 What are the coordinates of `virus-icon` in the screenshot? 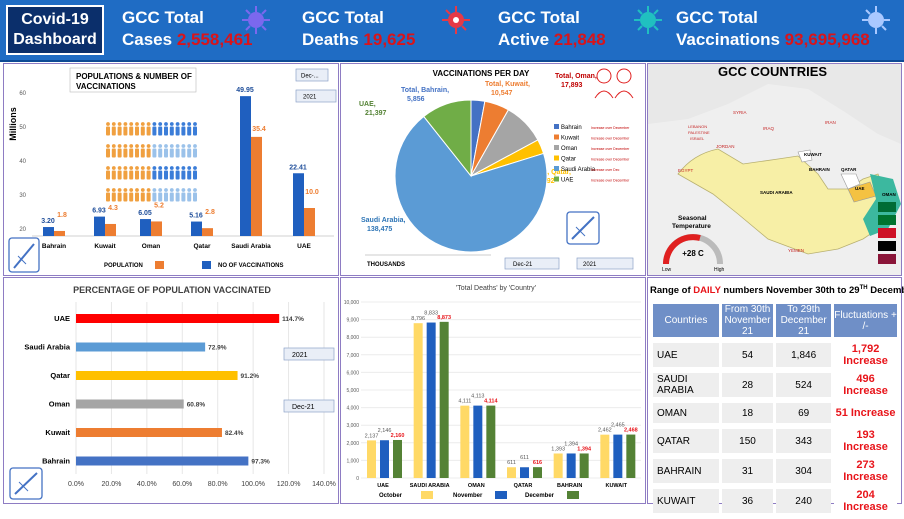 It's located at (256, 20).